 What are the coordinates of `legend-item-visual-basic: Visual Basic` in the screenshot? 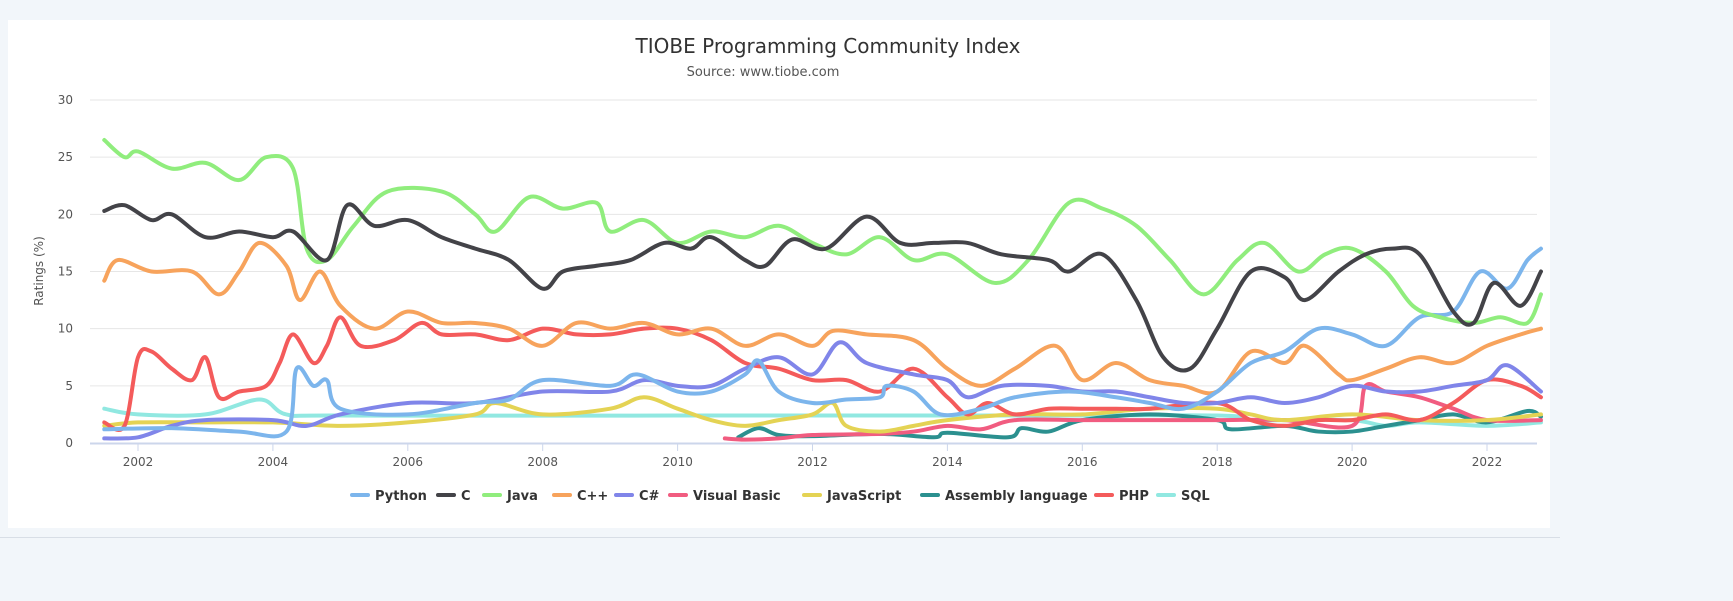 It's located at (724, 496).